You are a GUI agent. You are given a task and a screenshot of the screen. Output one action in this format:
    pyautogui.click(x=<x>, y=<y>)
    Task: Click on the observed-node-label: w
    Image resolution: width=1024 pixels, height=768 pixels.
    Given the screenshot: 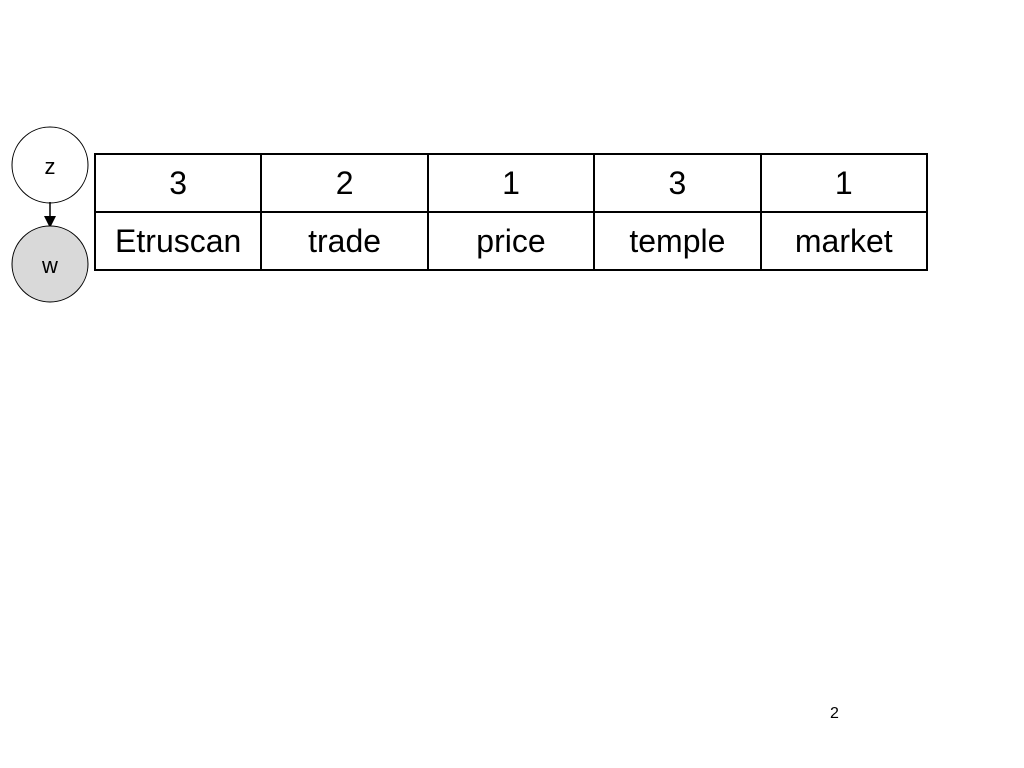 What is the action you would take?
    pyautogui.click(x=49, y=265)
    